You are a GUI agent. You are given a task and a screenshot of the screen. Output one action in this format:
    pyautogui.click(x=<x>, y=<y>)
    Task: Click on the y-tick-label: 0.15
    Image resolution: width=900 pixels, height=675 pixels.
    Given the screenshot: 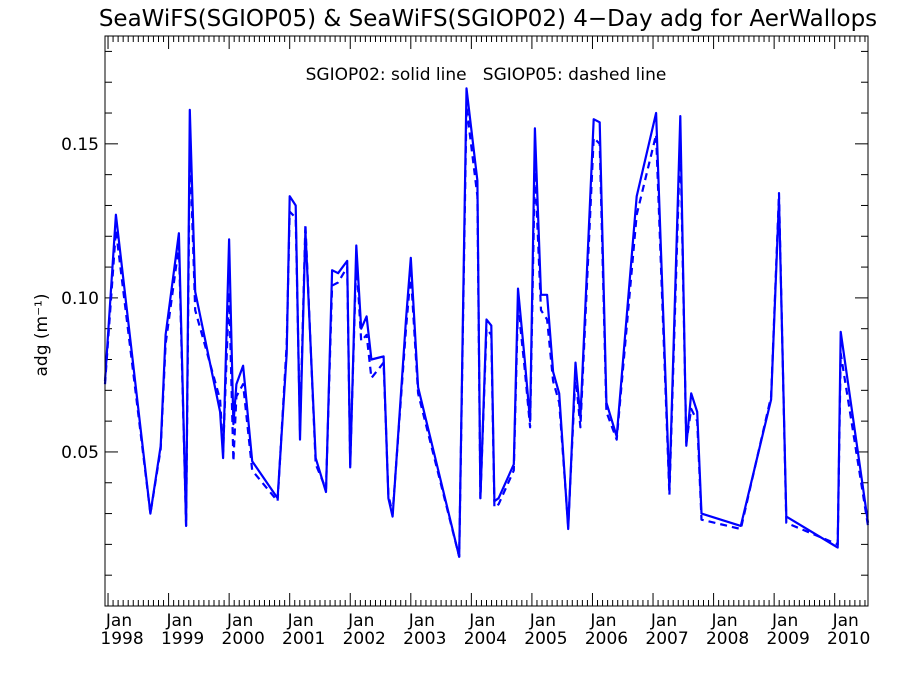 What is the action you would take?
    pyautogui.click(x=80, y=145)
    